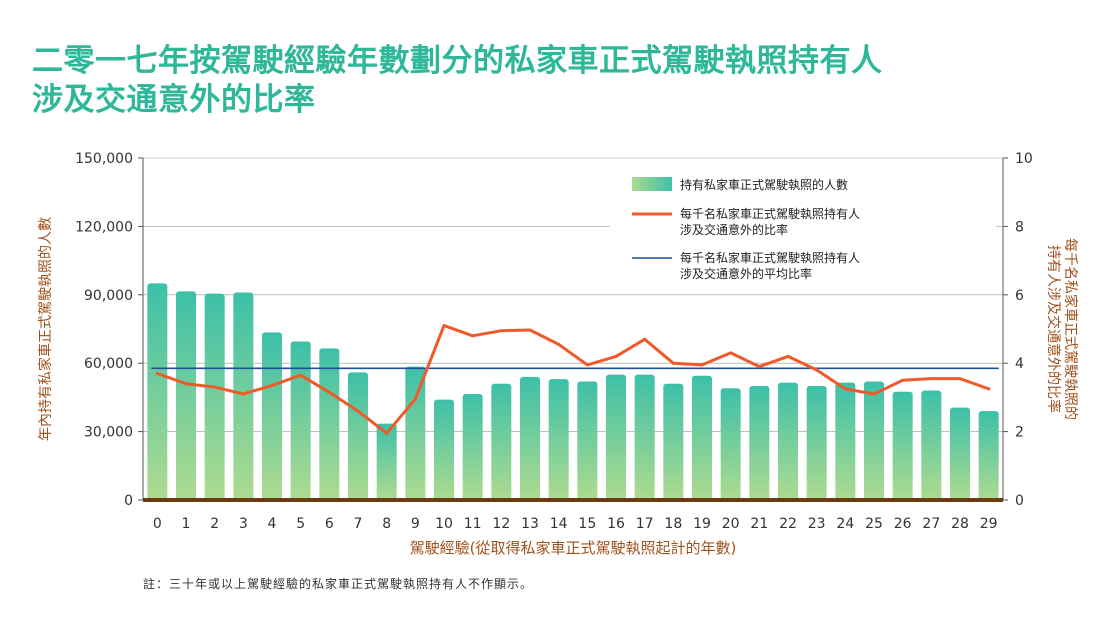 The height and width of the screenshot is (624, 1106). What do you see at coordinates (104, 227) in the screenshot?
I see `left-tick-label: 120,000` at bounding box center [104, 227].